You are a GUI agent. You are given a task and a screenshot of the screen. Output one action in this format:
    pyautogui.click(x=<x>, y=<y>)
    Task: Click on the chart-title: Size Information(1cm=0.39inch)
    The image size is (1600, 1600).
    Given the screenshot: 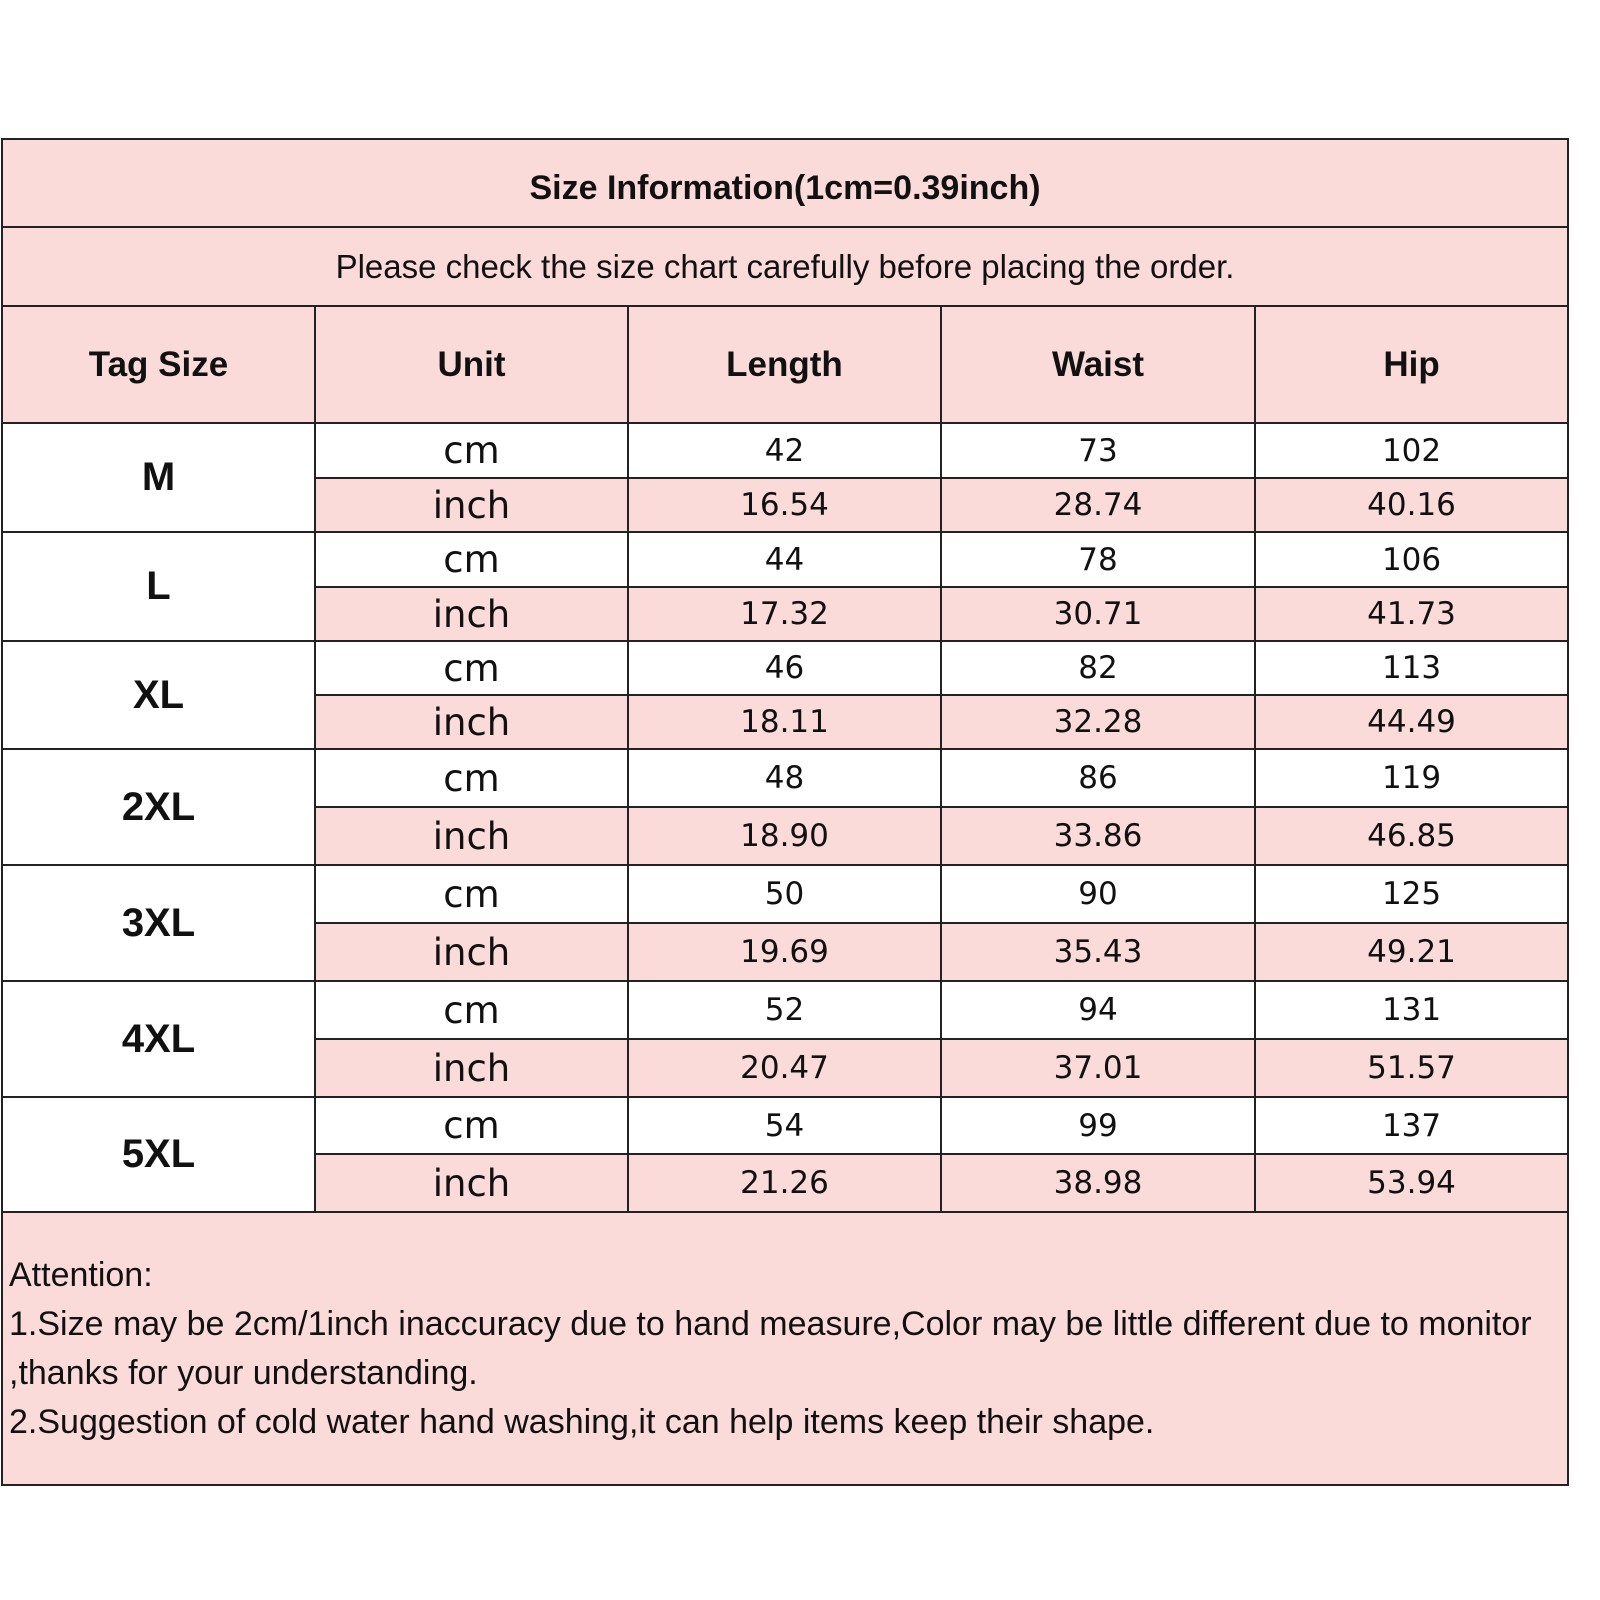 What is the action you would take?
    pyautogui.click(x=785, y=183)
    